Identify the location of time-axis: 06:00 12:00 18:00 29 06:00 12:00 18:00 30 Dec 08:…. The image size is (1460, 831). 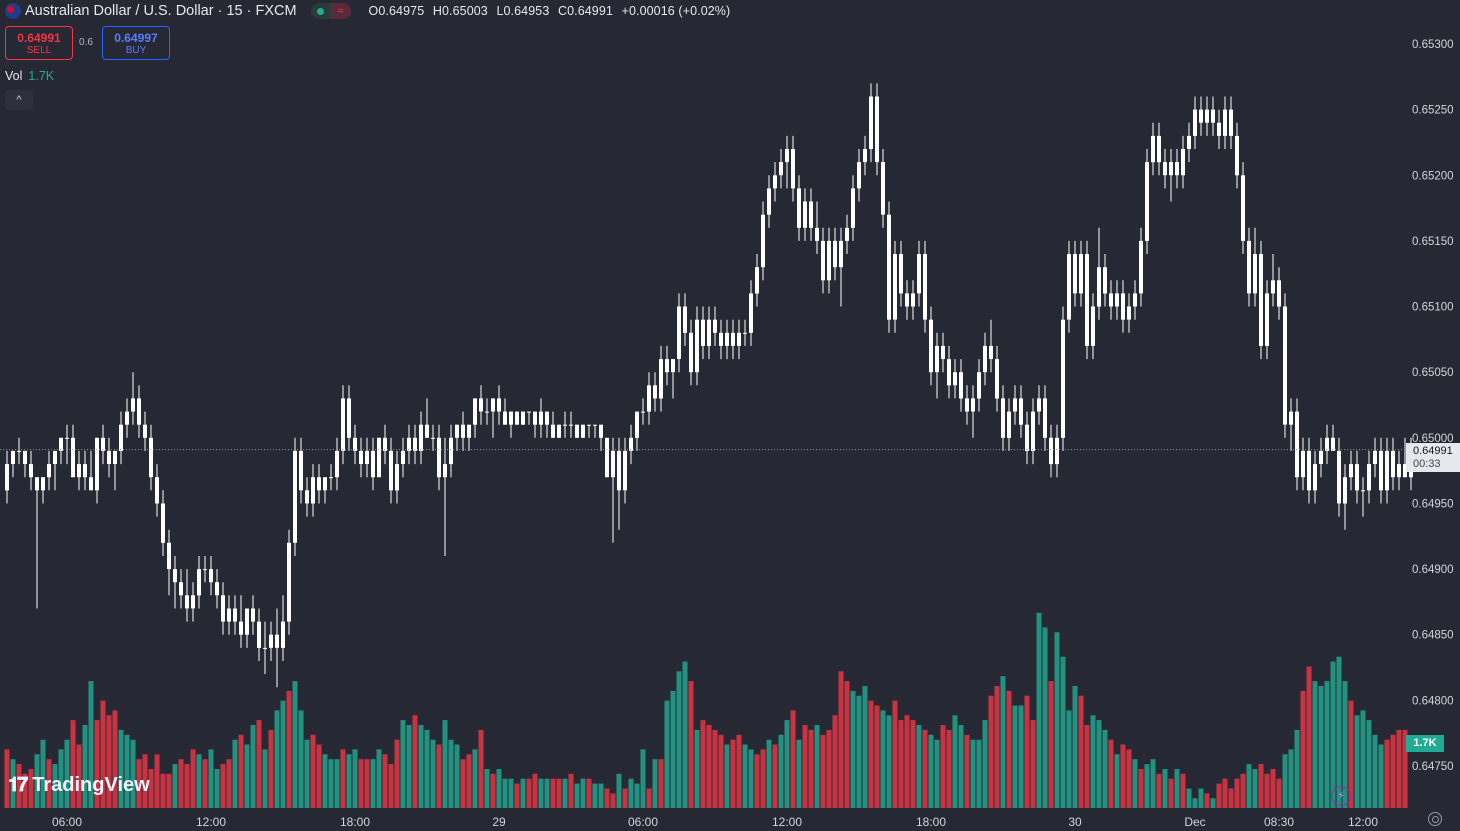
(715, 822).